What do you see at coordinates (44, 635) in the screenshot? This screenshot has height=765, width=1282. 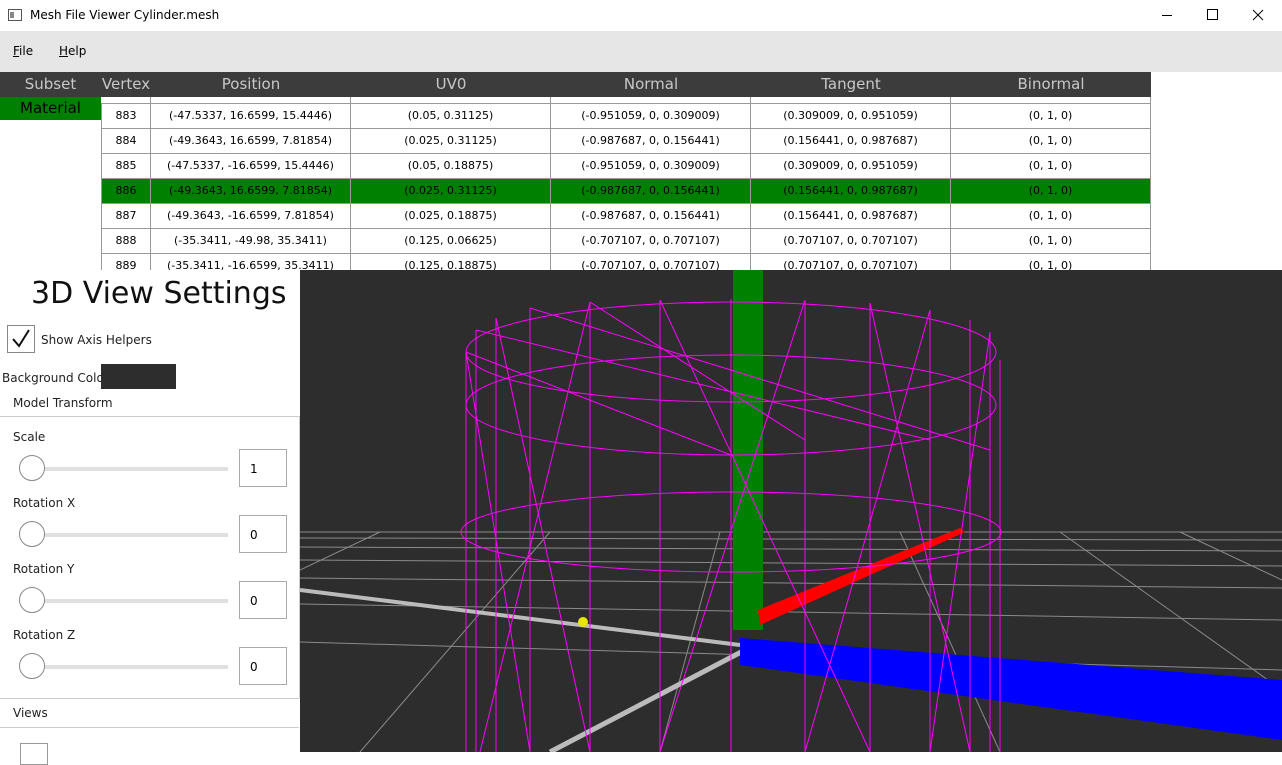 I see `slider-label: Rotation Z` at bounding box center [44, 635].